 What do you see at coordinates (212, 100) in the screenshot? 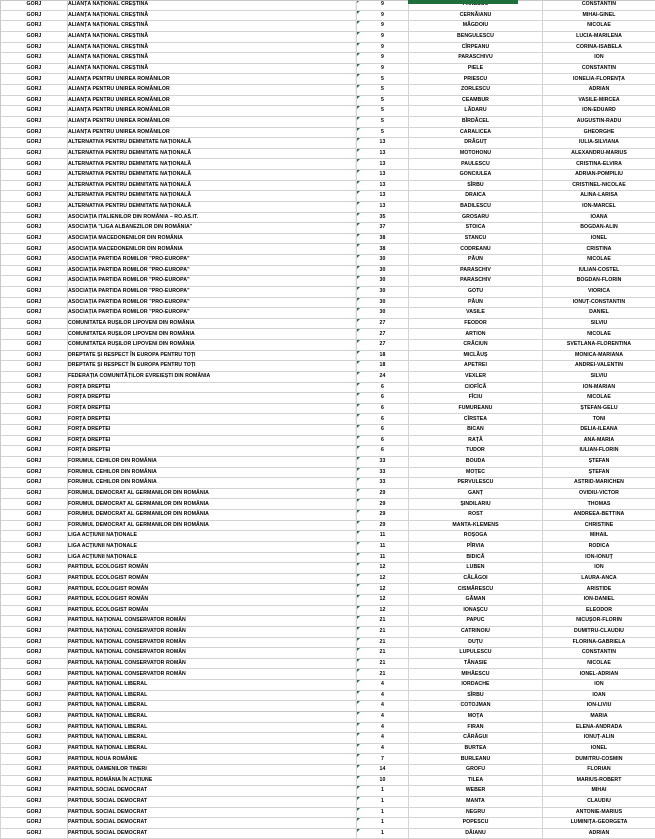
I see `cell-party: ALIANȚA PENTRU UNIREA ROMÂNILOR` at bounding box center [212, 100].